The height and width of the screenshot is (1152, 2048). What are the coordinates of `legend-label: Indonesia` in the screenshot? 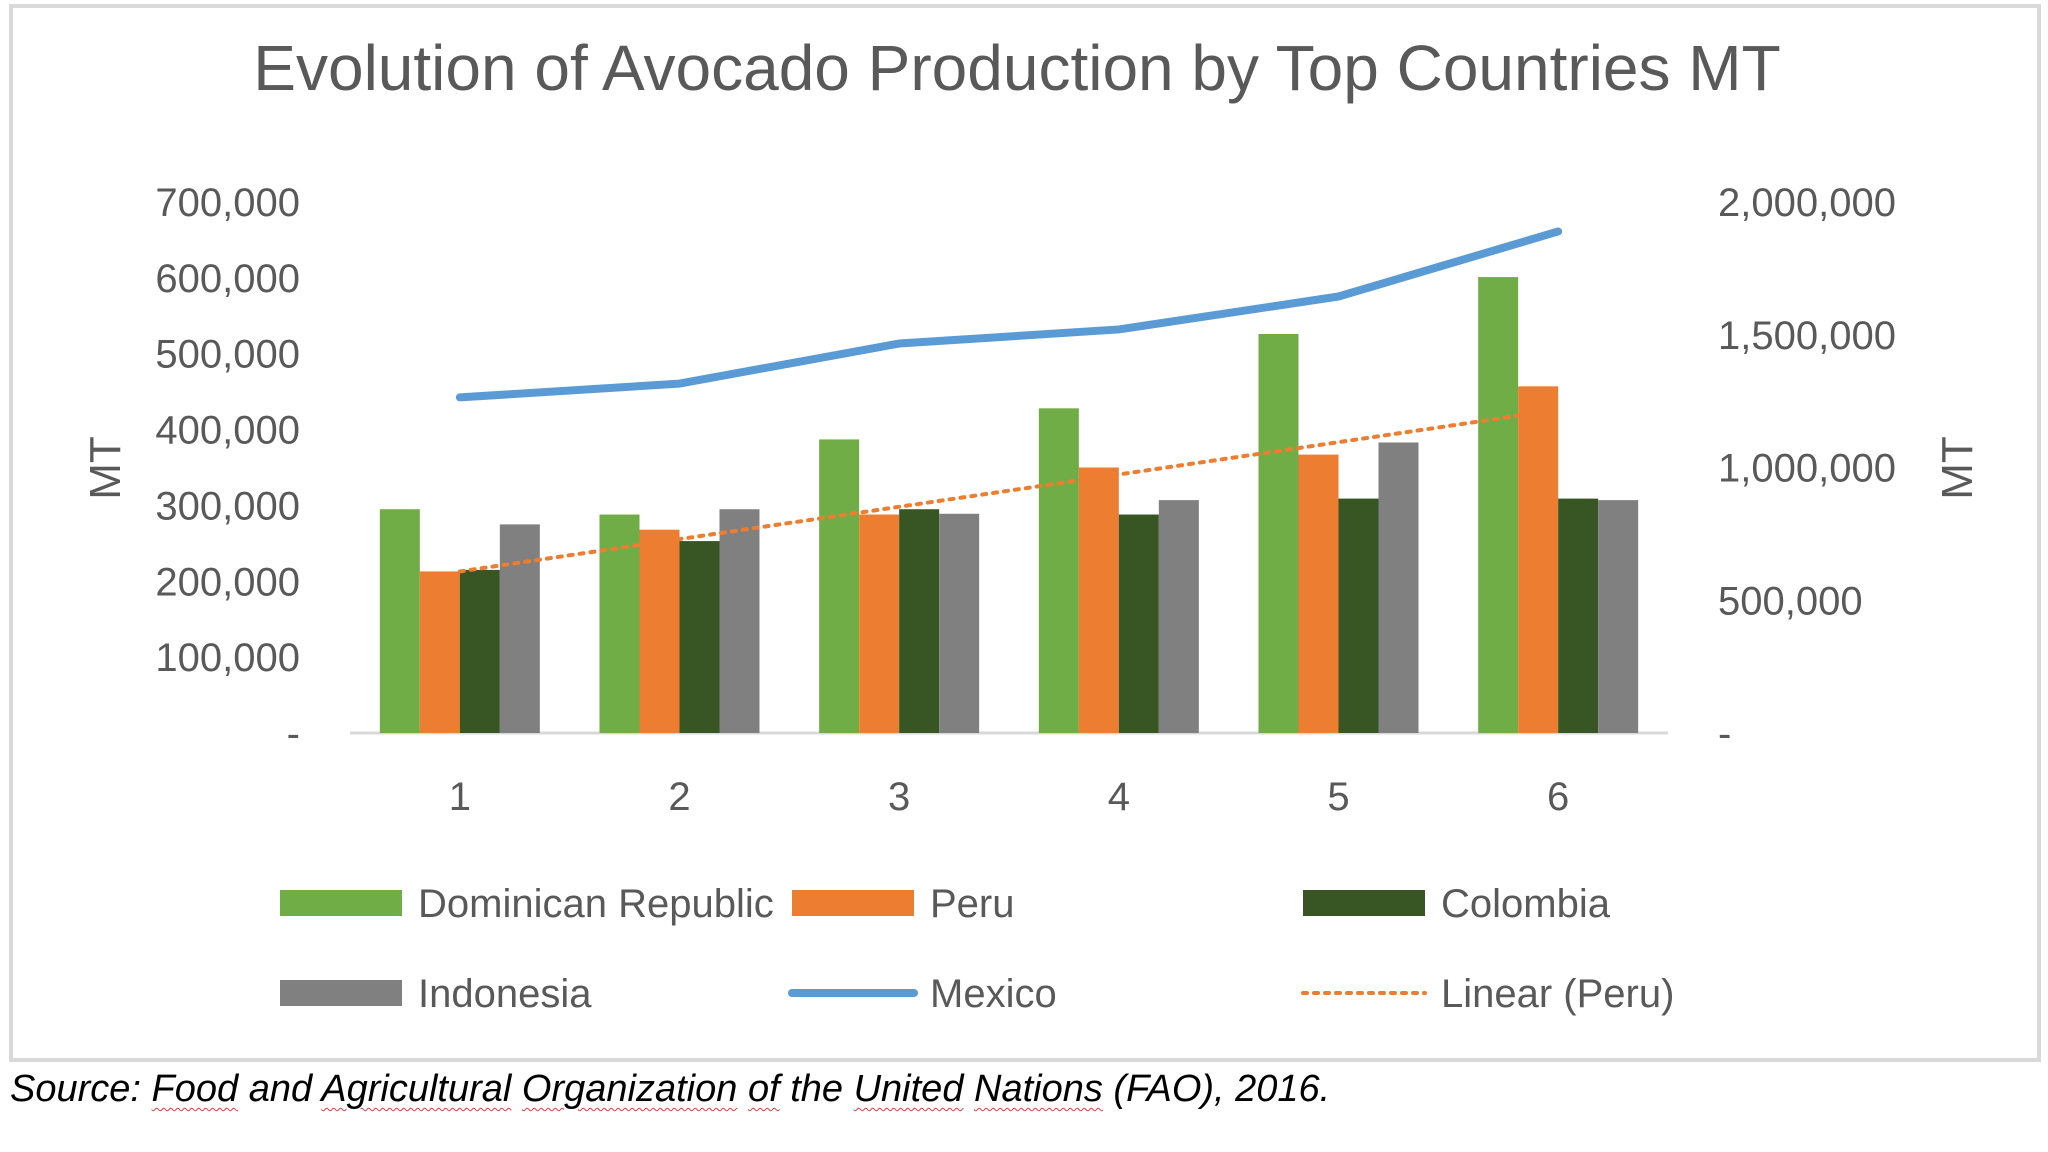 It's located at (505, 994).